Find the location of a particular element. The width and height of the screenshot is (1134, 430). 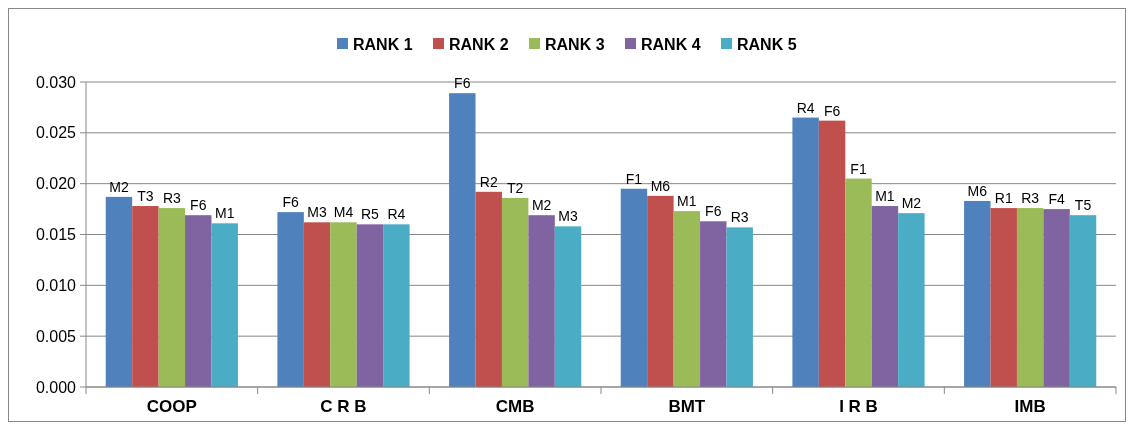

legend-label: RANK 1 is located at coordinates (383, 44).